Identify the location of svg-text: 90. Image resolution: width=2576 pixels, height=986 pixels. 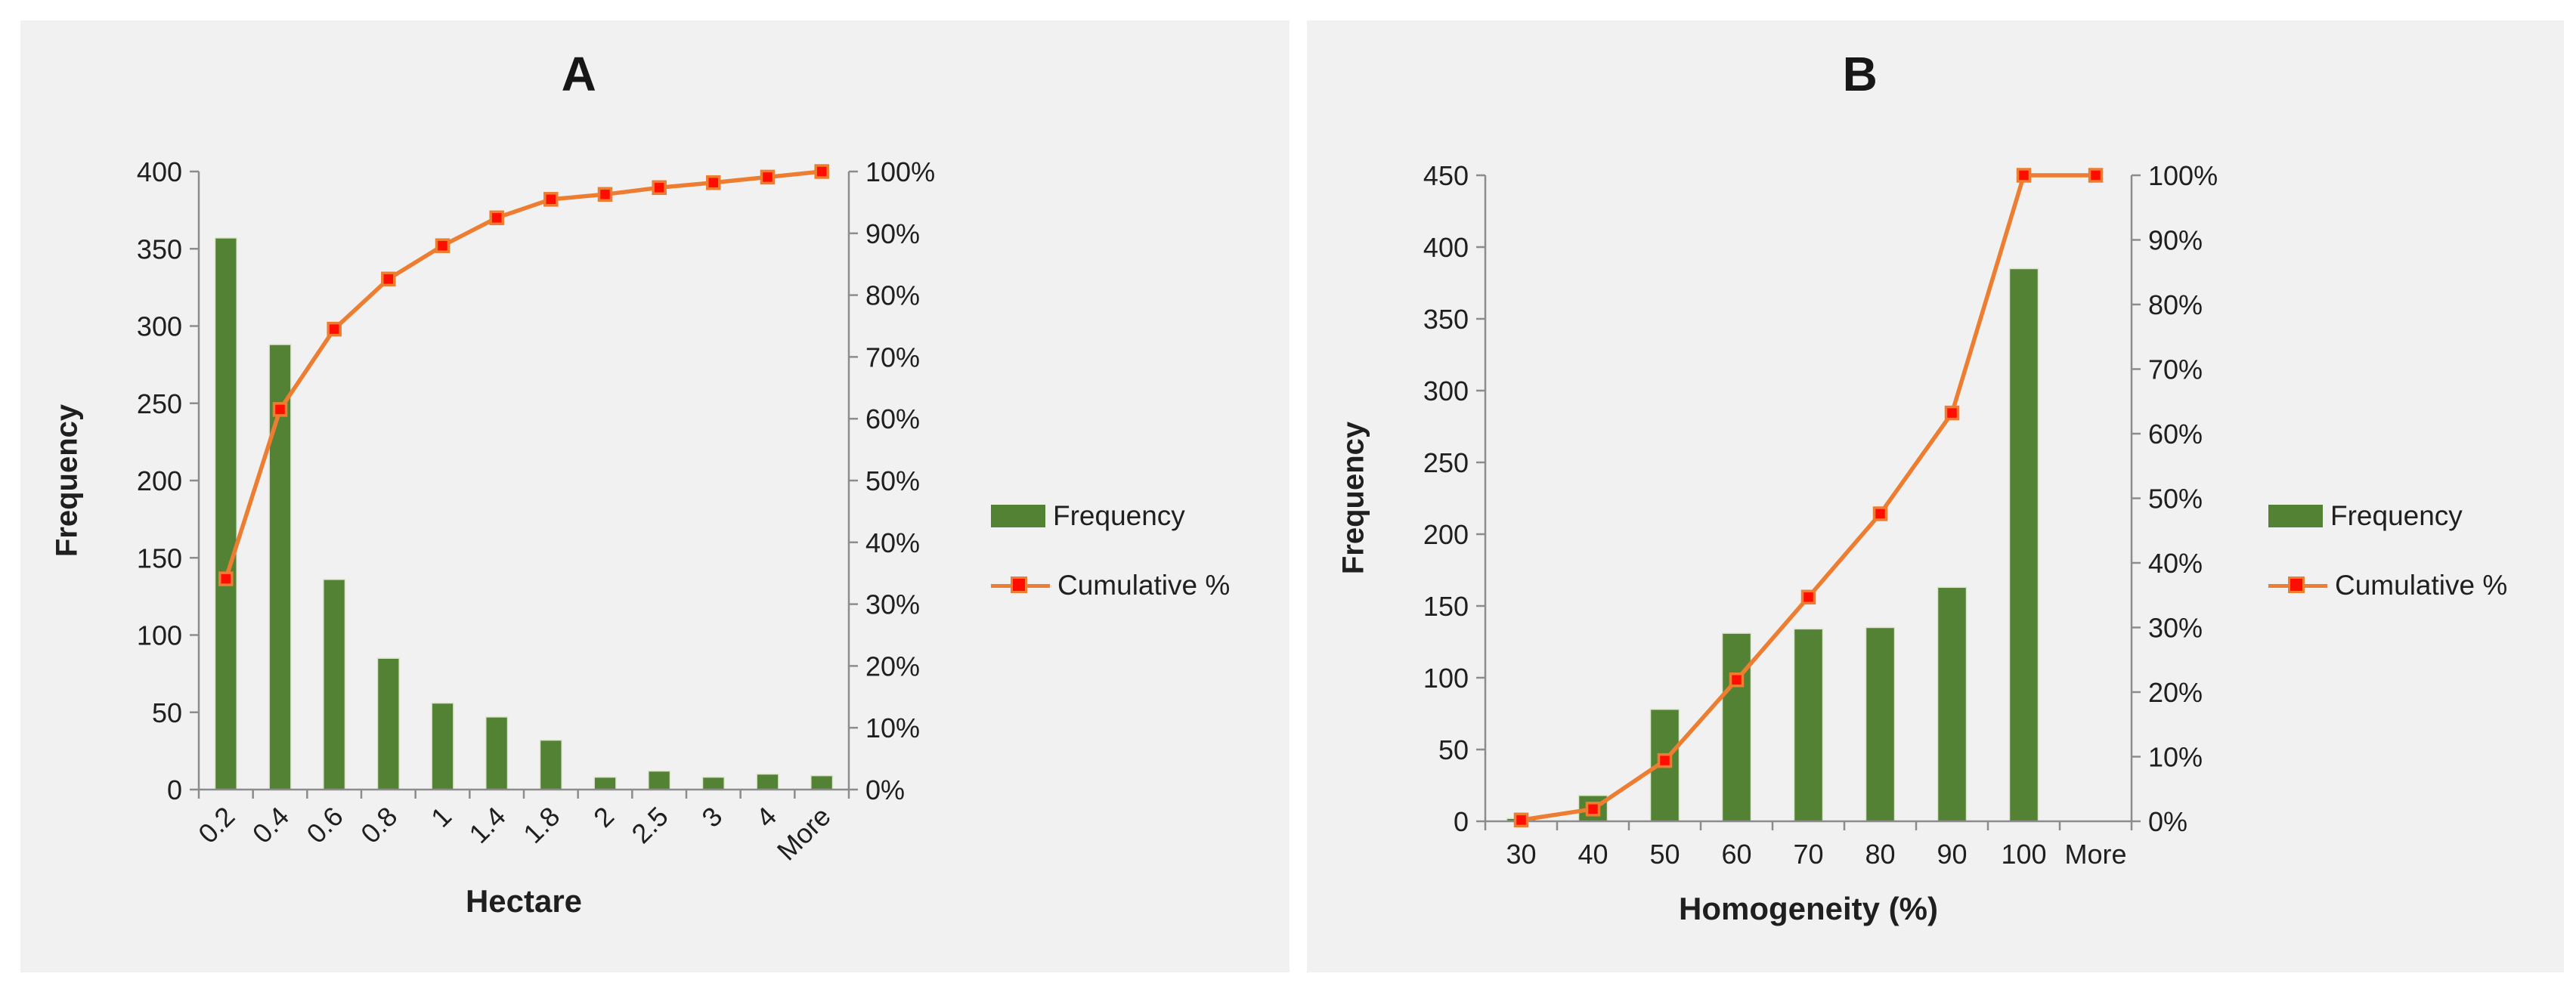
(1952, 854).